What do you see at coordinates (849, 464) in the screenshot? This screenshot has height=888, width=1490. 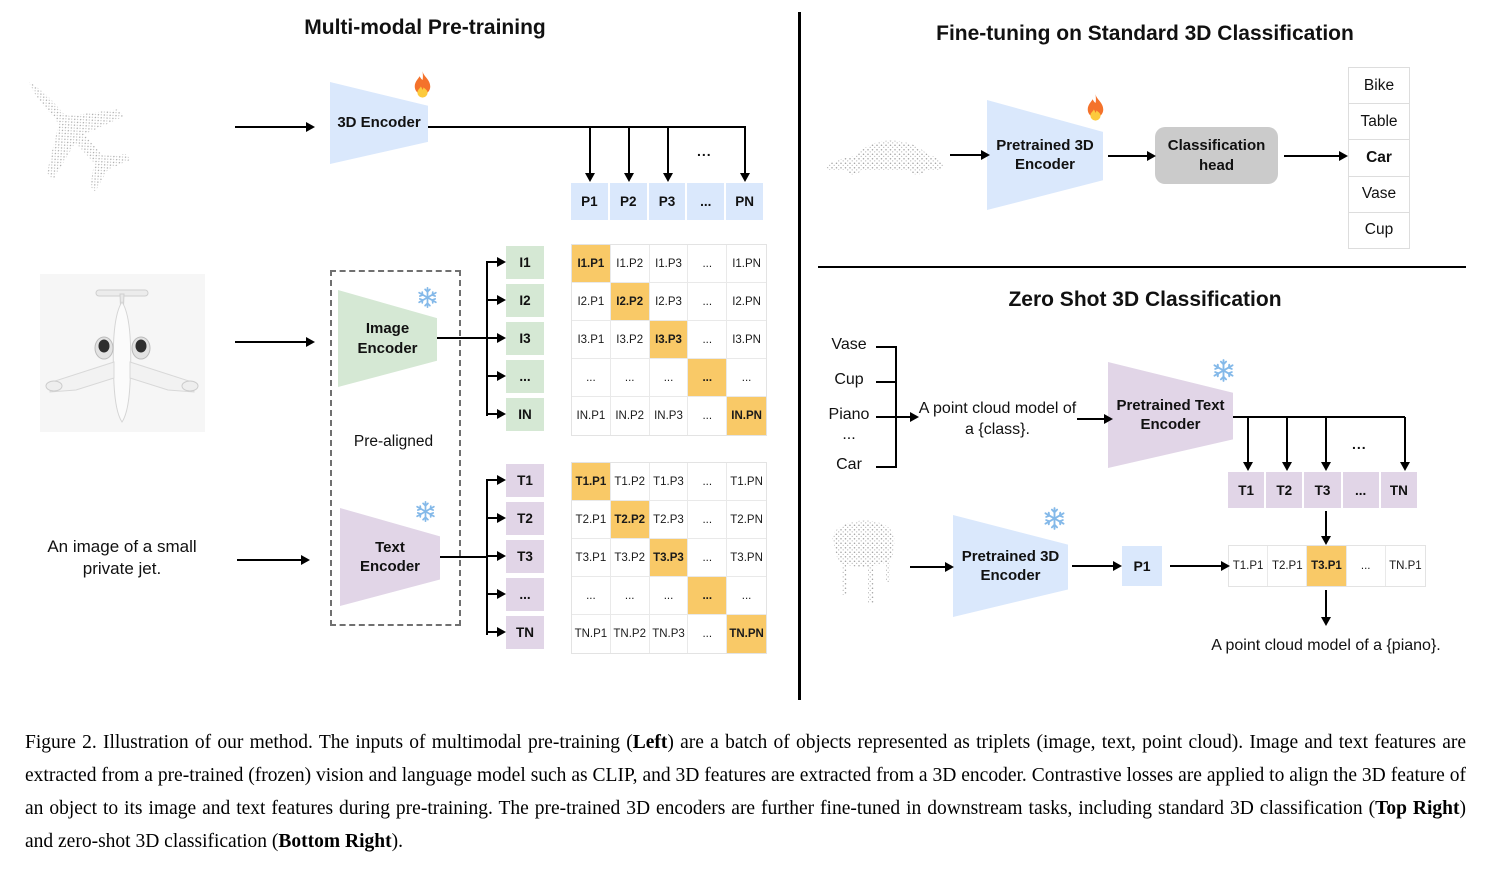 I see `zeroshot-class-label: Car` at bounding box center [849, 464].